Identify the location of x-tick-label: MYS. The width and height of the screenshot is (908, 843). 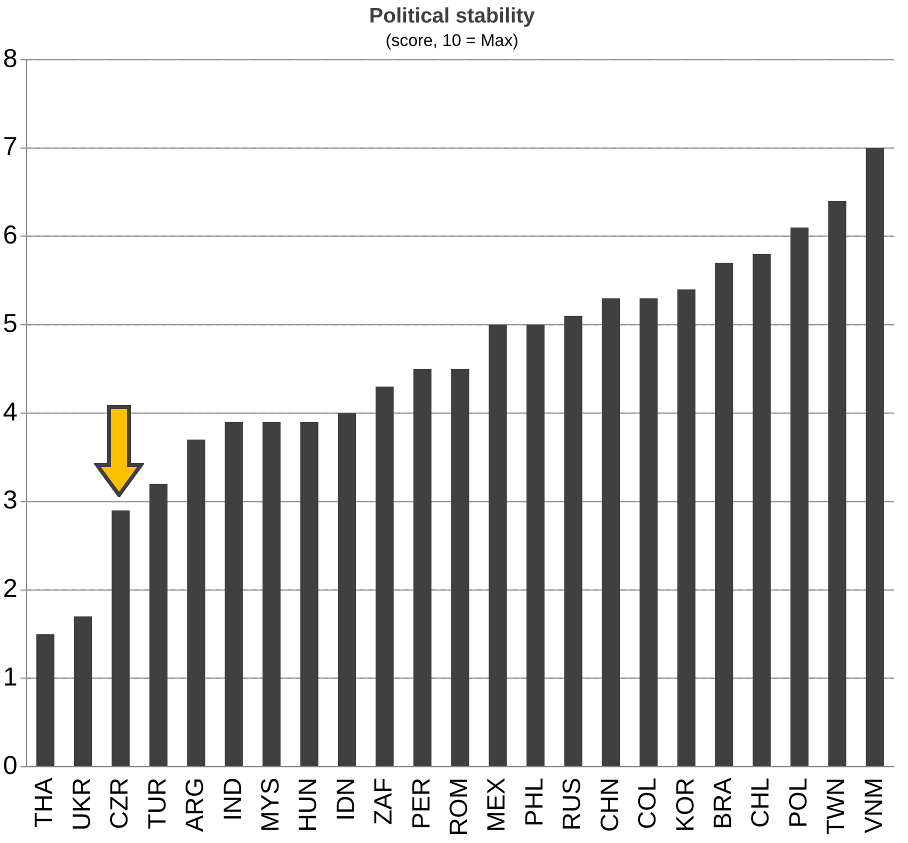
(270, 805).